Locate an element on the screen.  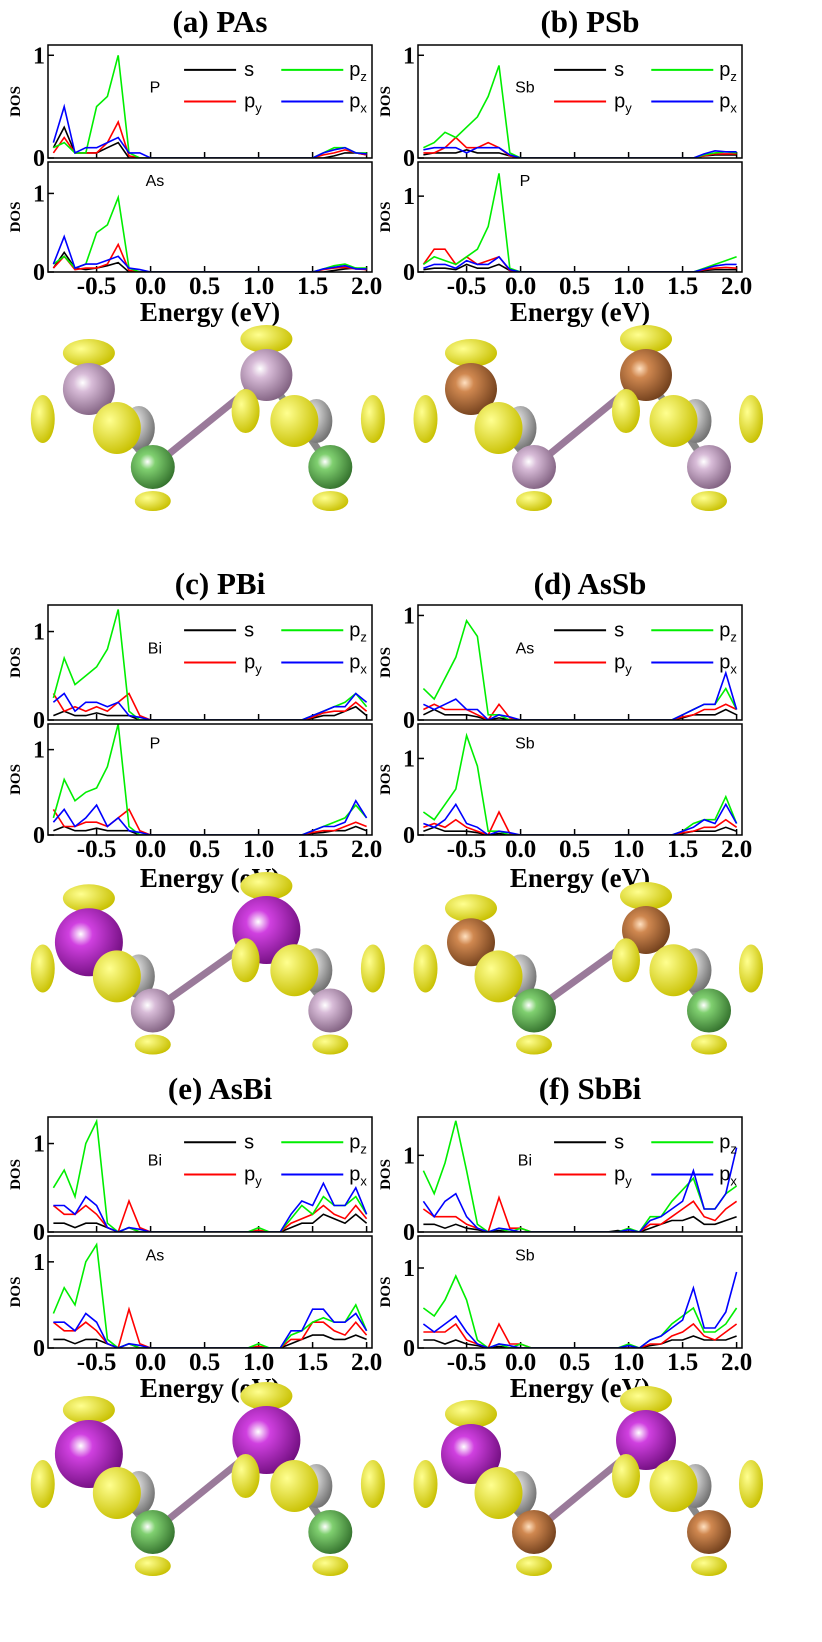
atom-label: P is located at coordinates (525, 181).